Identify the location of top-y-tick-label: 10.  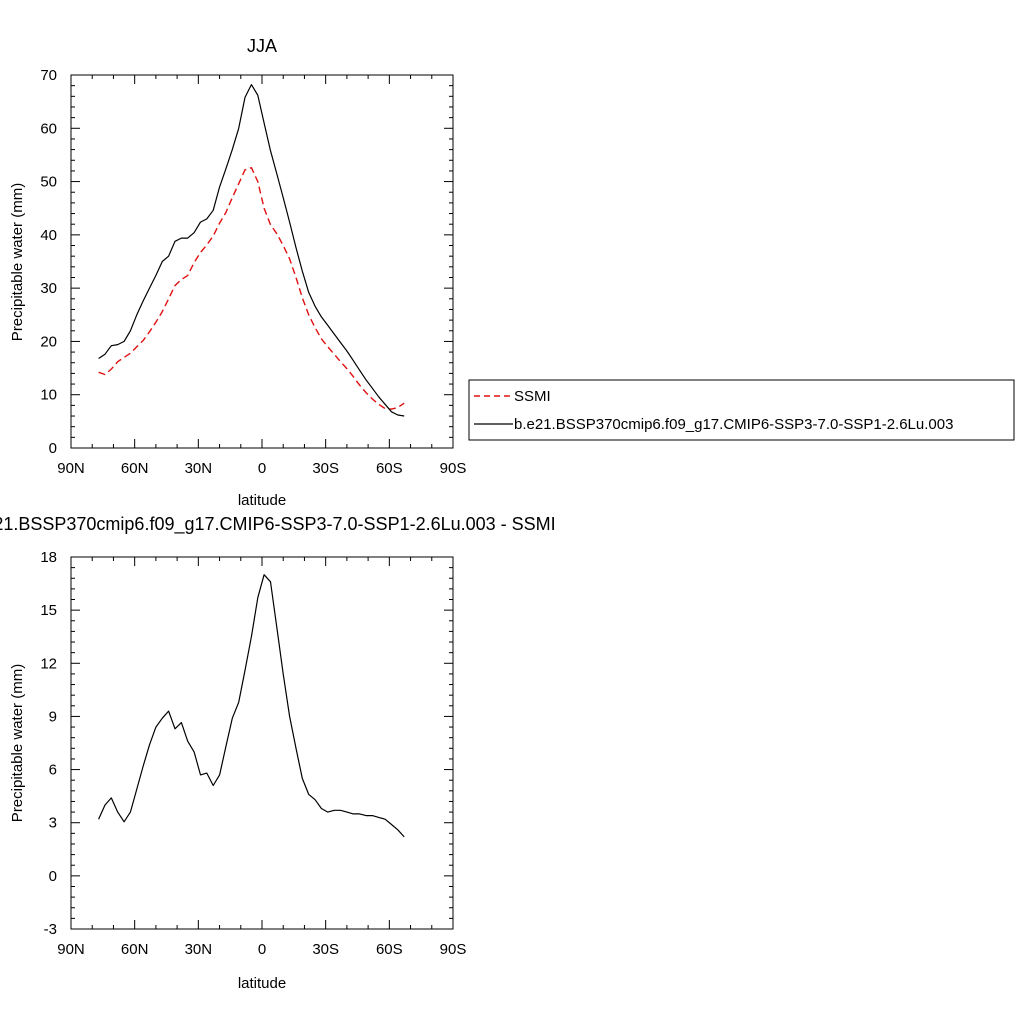
(48, 395).